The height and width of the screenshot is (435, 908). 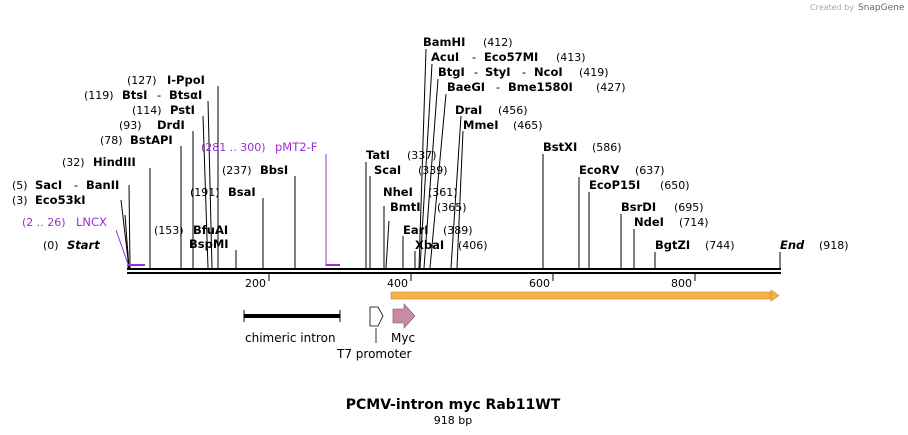 What do you see at coordinates (481, 125) in the screenshot?
I see `site-mmei-name: MmeI` at bounding box center [481, 125].